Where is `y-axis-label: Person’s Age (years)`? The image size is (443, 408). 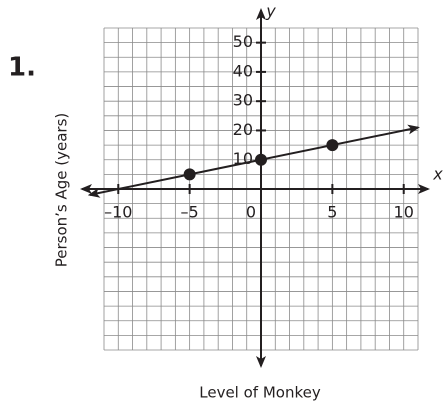 y-axis-label: Person’s Age (years) is located at coordinates (62, 190).